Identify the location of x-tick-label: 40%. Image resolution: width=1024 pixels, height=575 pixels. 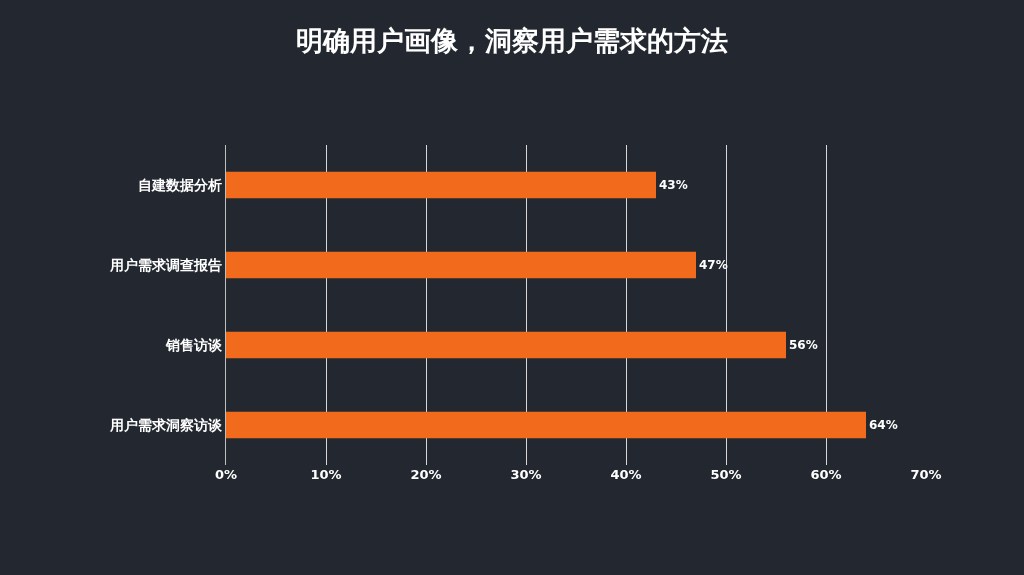
(626, 474).